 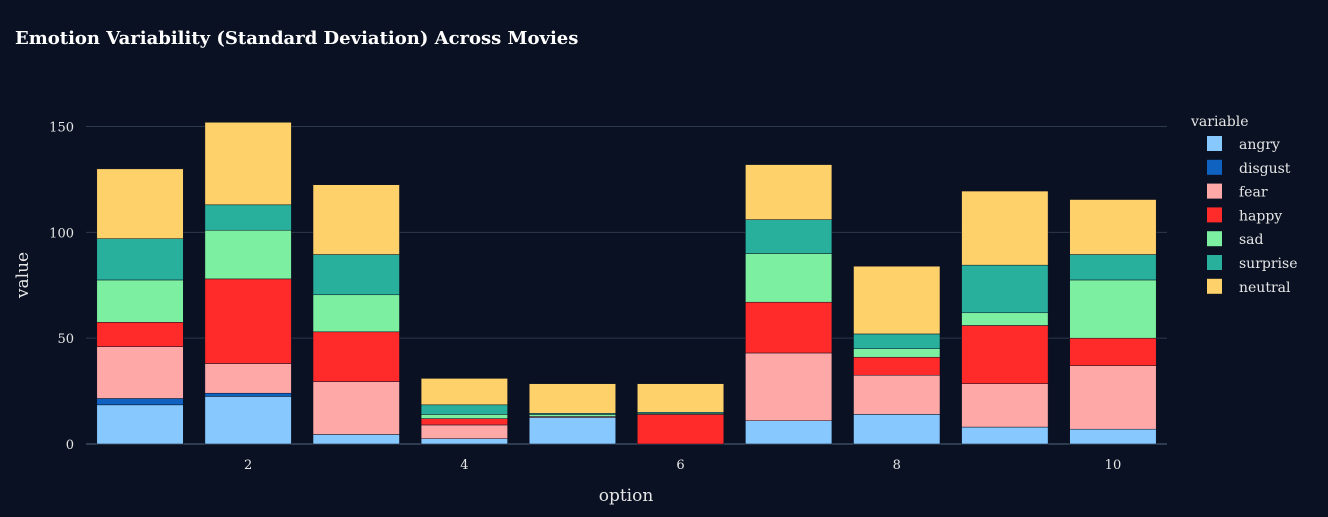 What do you see at coordinates (464, 465) in the screenshot?
I see `x-tick-label-4: 4` at bounding box center [464, 465].